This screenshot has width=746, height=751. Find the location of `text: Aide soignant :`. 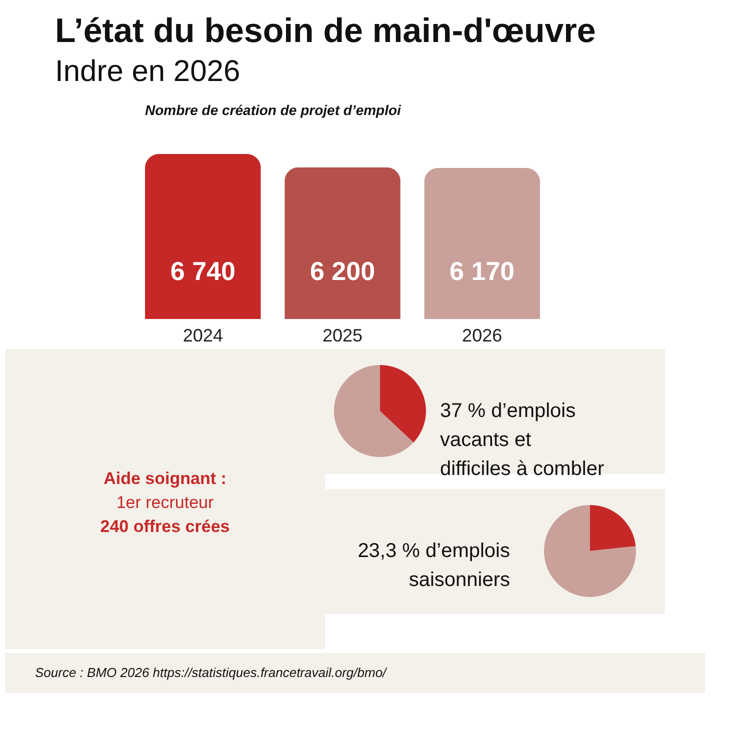

text: Aide soignant : is located at coordinates (165, 478).